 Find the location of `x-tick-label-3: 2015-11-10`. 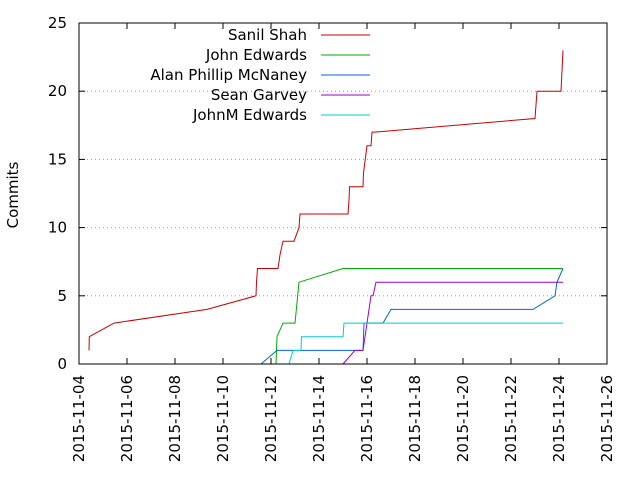

x-tick-label-3: 2015-11-10 is located at coordinates (223, 418).